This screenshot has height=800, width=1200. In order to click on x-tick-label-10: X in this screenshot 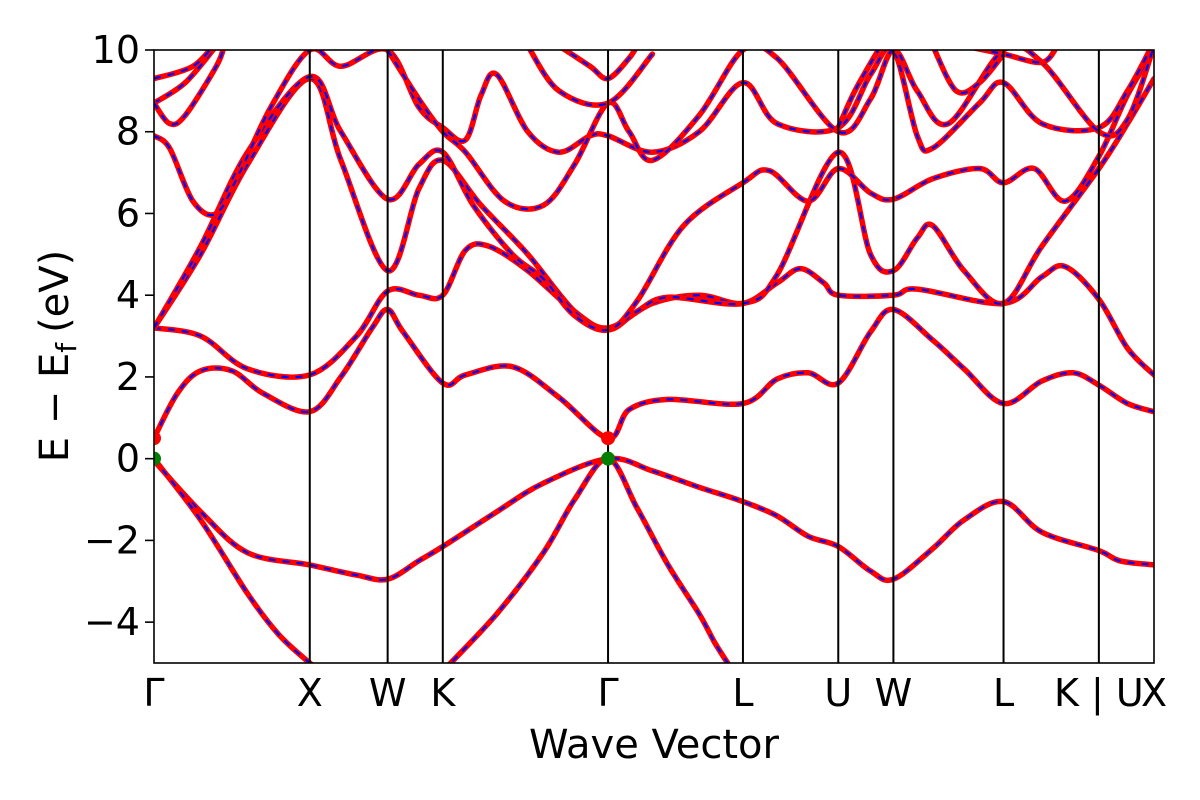, I will do `click(1154, 693)`.